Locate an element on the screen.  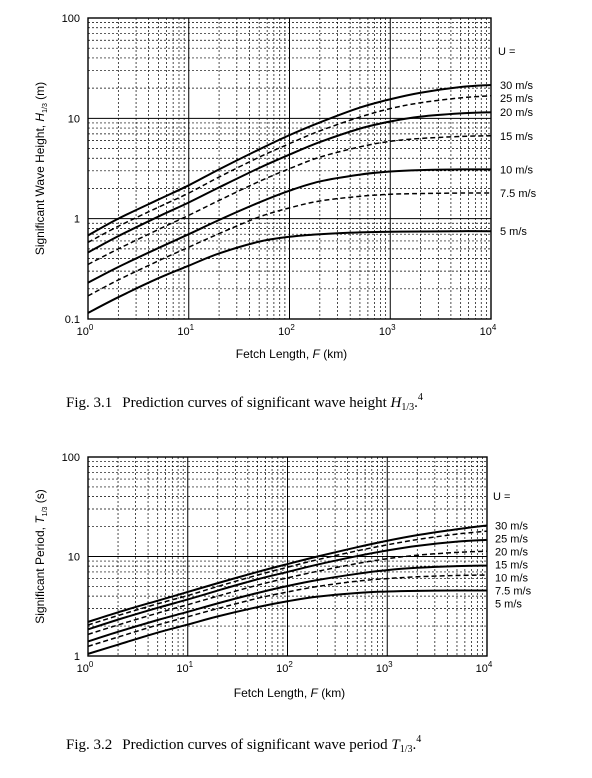
y-tick-label: 0.1 is located at coordinates (72, 320).